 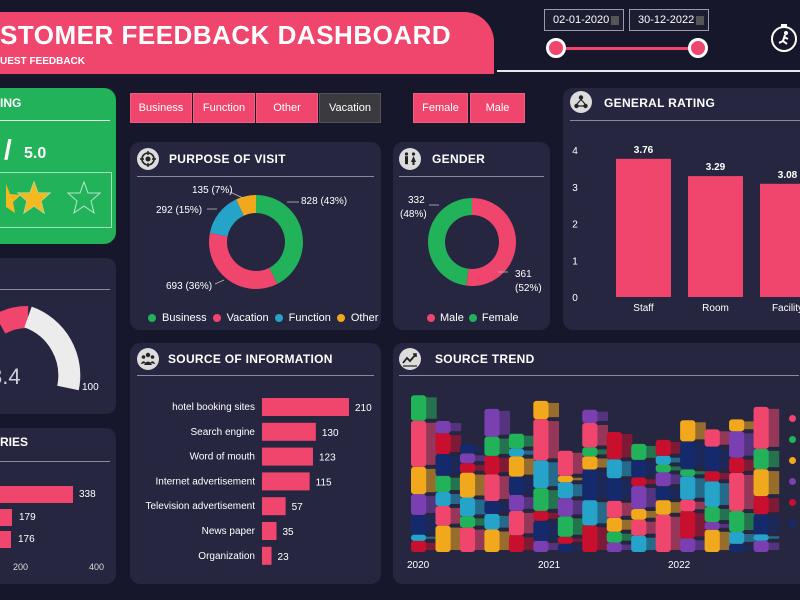 What do you see at coordinates (627, 48) in the screenshot?
I see `date-slider-track` at bounding box center [627, 48].